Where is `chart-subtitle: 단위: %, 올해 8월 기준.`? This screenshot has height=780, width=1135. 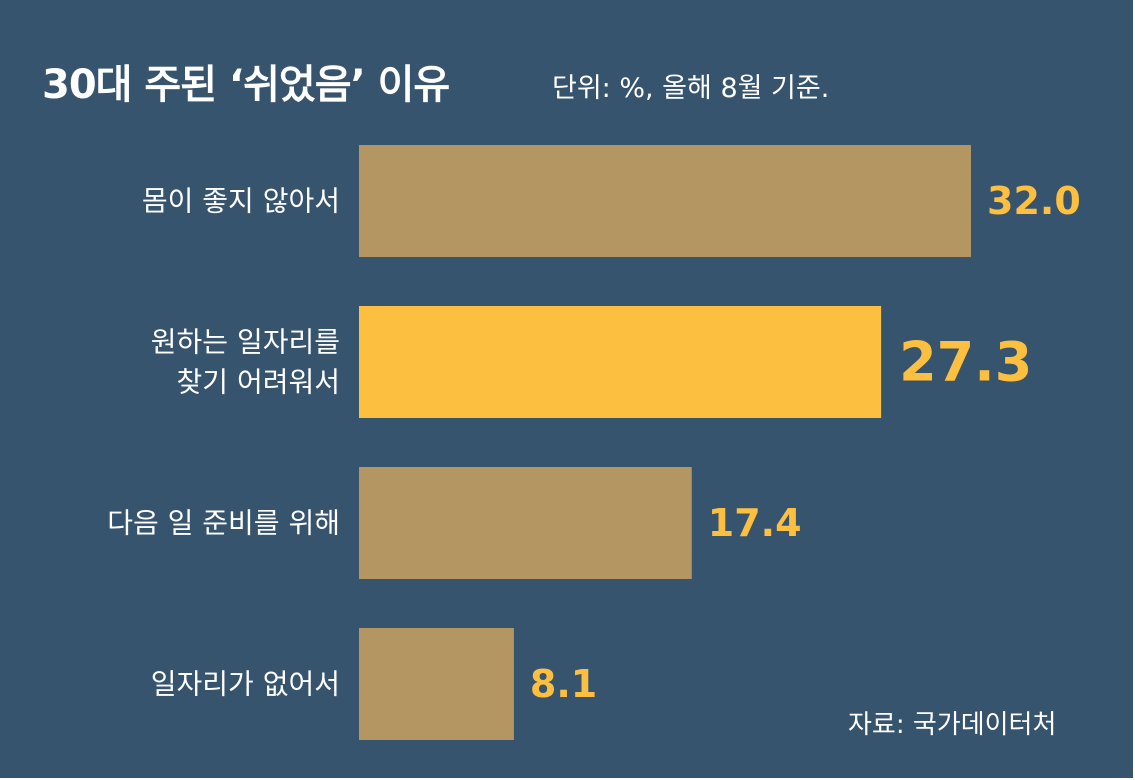 chart-subtitle: 단위: %, 올해 8월 기준. is located at coordinates (691, 88).